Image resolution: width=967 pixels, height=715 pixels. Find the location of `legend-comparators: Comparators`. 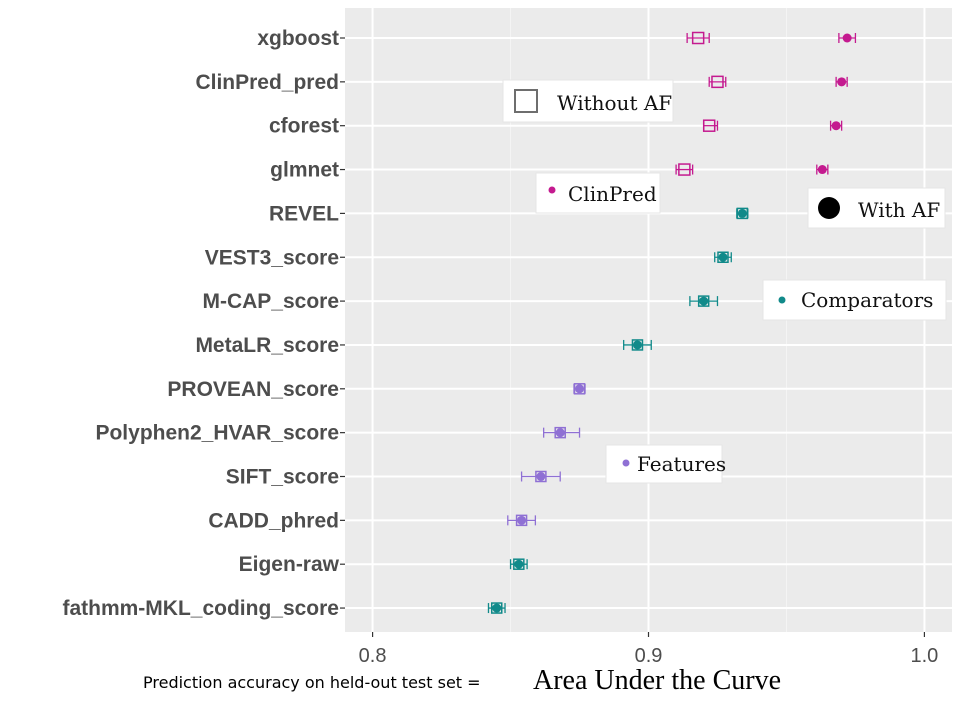

legend-comparators: Comparators is located at coordinates (854, 300).